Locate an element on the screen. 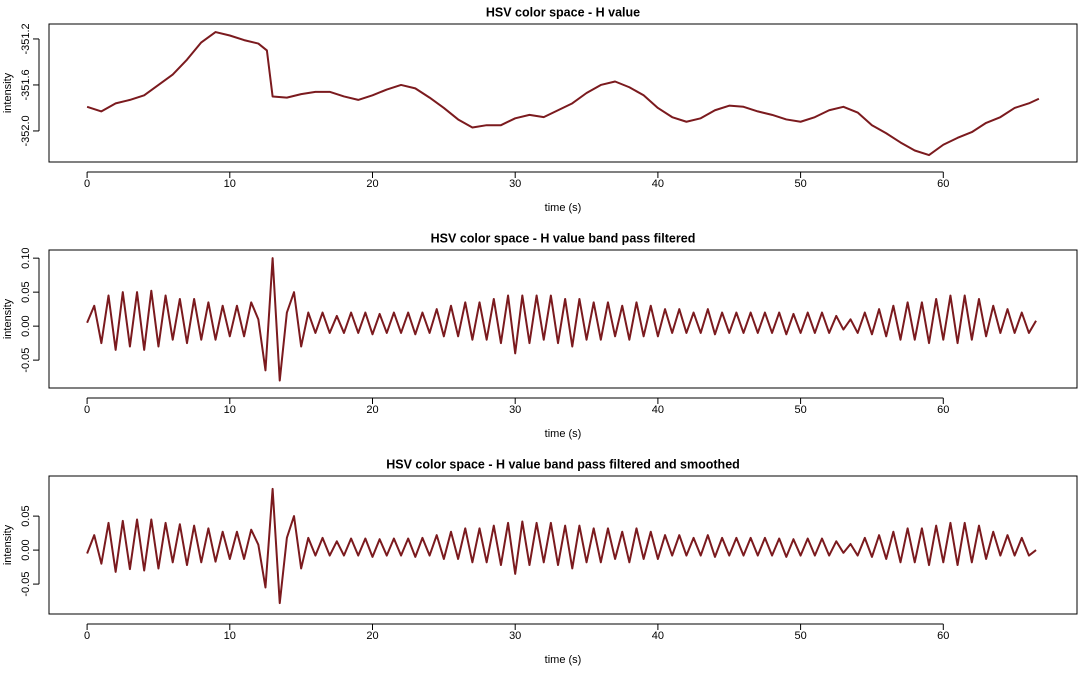 This screenshot has width=1090, height=678. chart-title: HSV color space - H value is located at coordinates (563, 12).